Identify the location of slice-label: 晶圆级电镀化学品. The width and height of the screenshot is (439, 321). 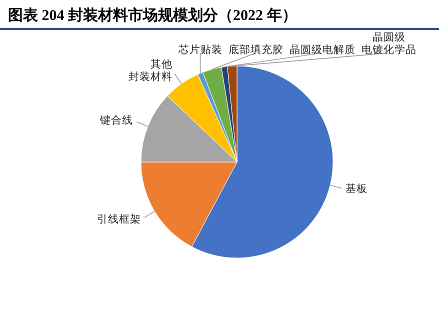
(388, 44).